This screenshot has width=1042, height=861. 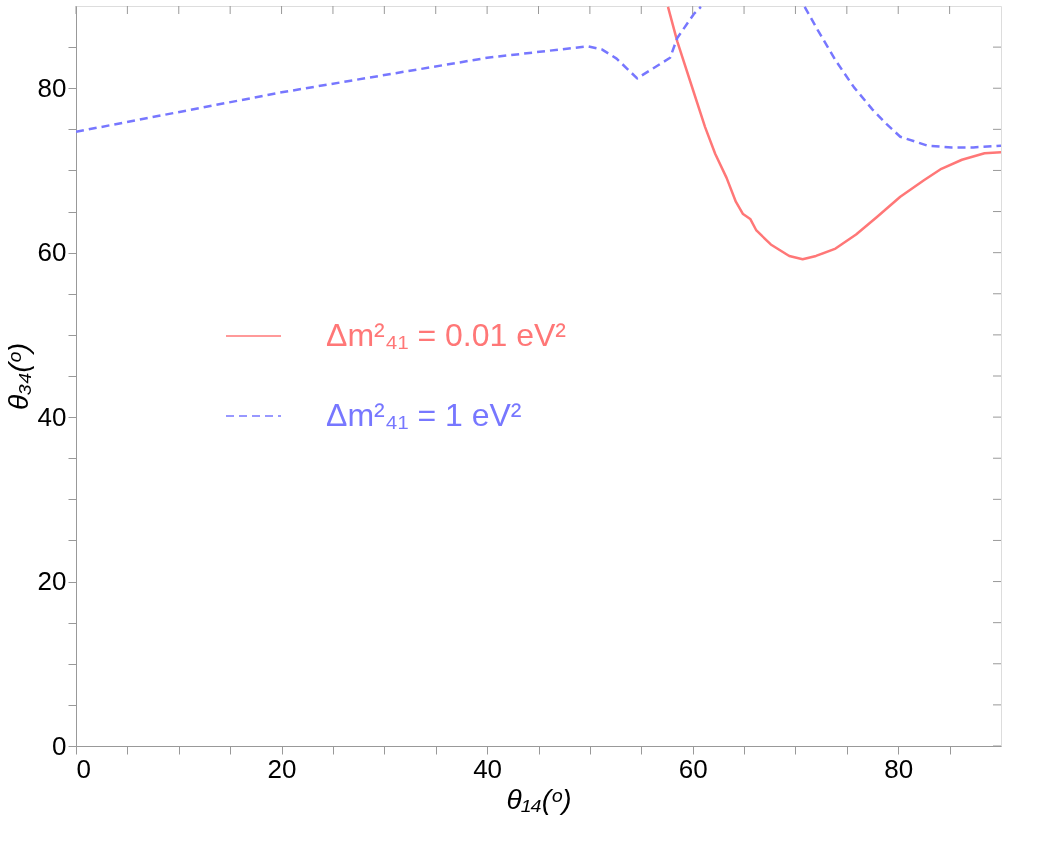 What do you see at coordinates (693, 768) in the screenshot?
I see `x-tick-label: 60` at bounding box center [693, 768].